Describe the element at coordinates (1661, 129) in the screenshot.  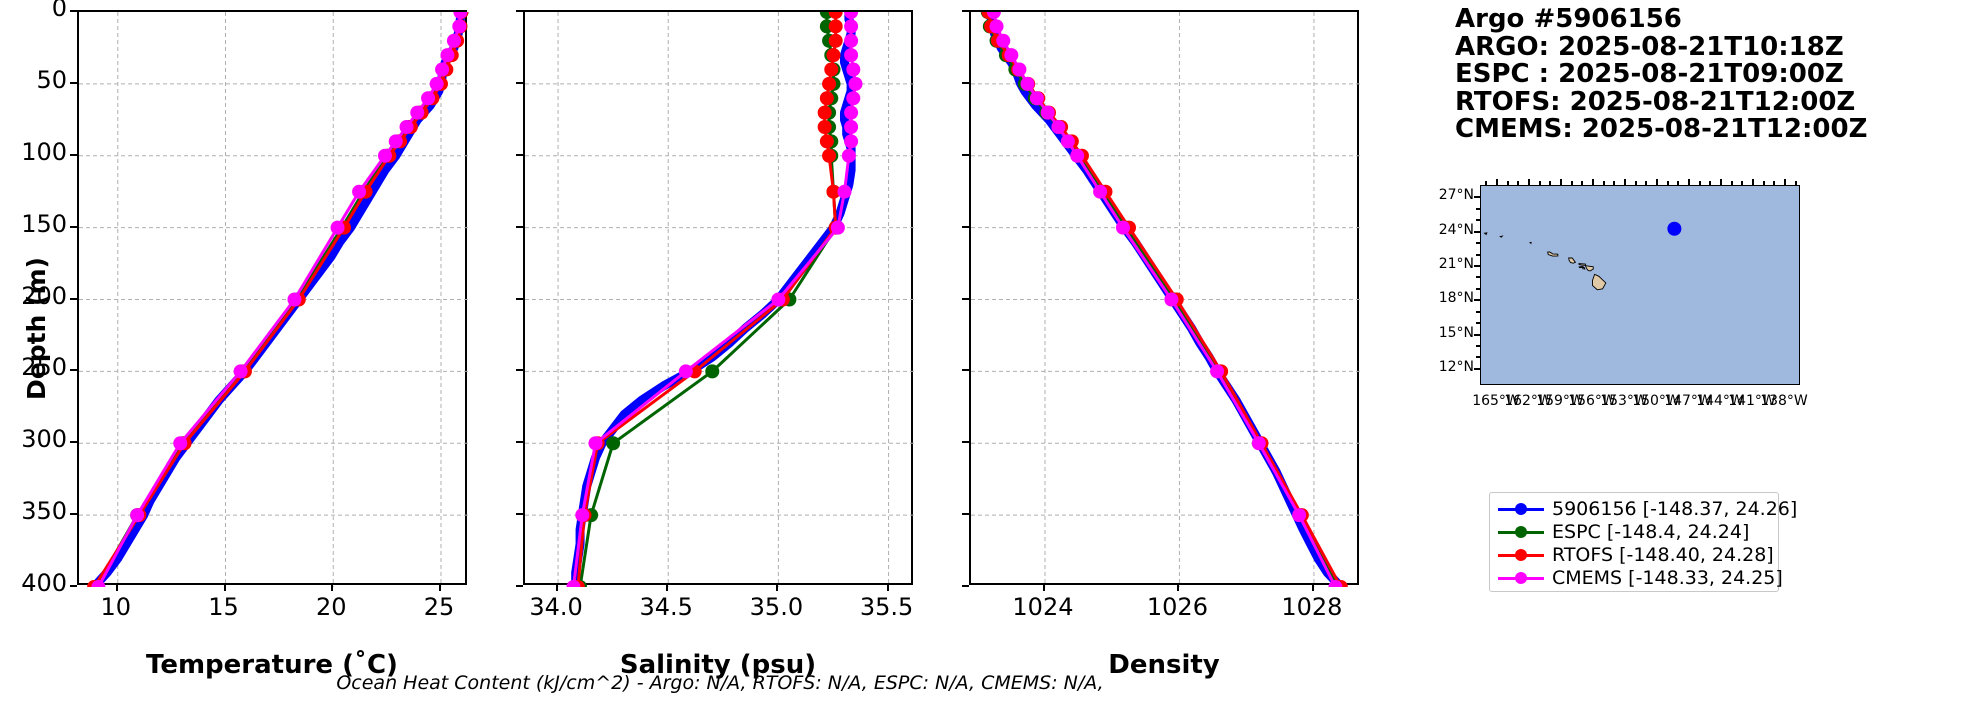
I see `cmems-time-line: CMEMS: 2025-08-21T12:00Z` at that location.